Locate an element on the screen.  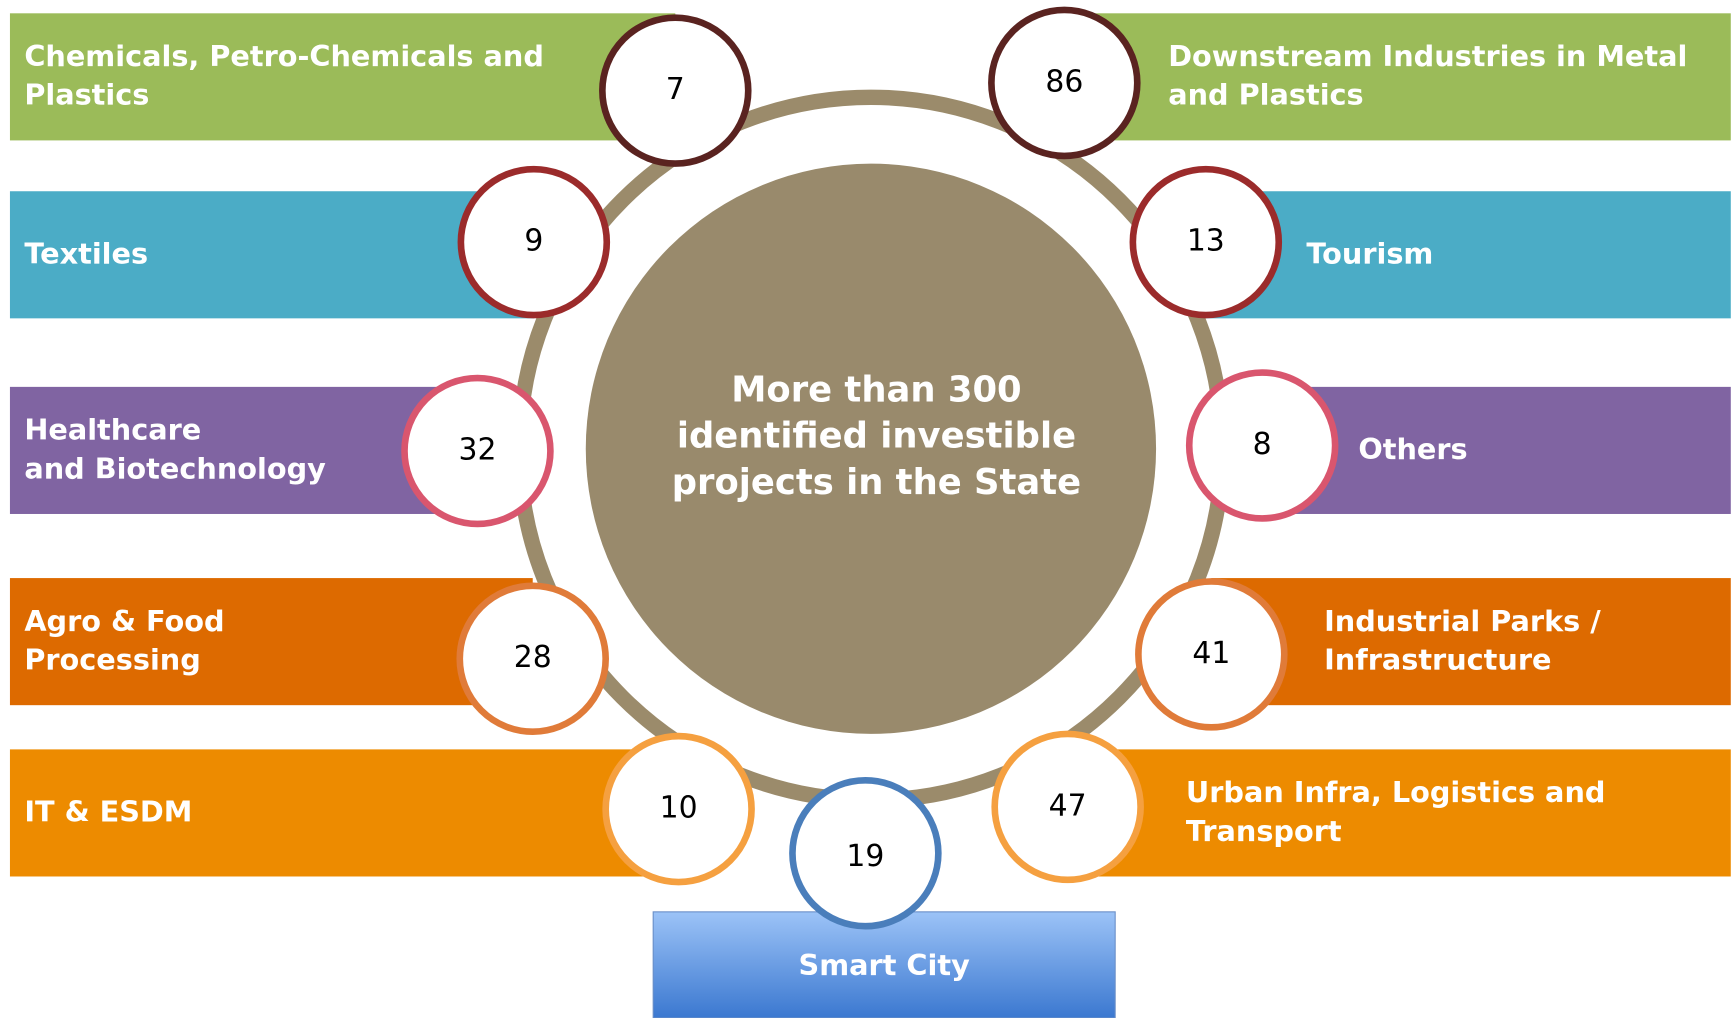
sector-label: Others is located at coordinates (1412, 449).